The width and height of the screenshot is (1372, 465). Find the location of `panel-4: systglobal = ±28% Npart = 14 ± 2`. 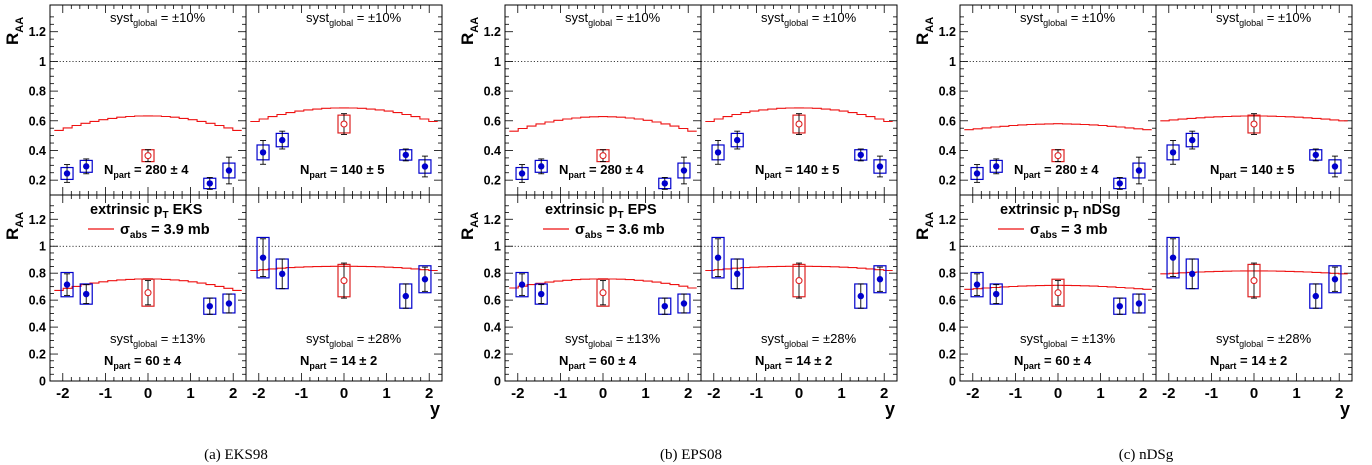

panel-4: systglobal = ±28% Npart = 14 ± 2 is located at coordinates (1254, 288).